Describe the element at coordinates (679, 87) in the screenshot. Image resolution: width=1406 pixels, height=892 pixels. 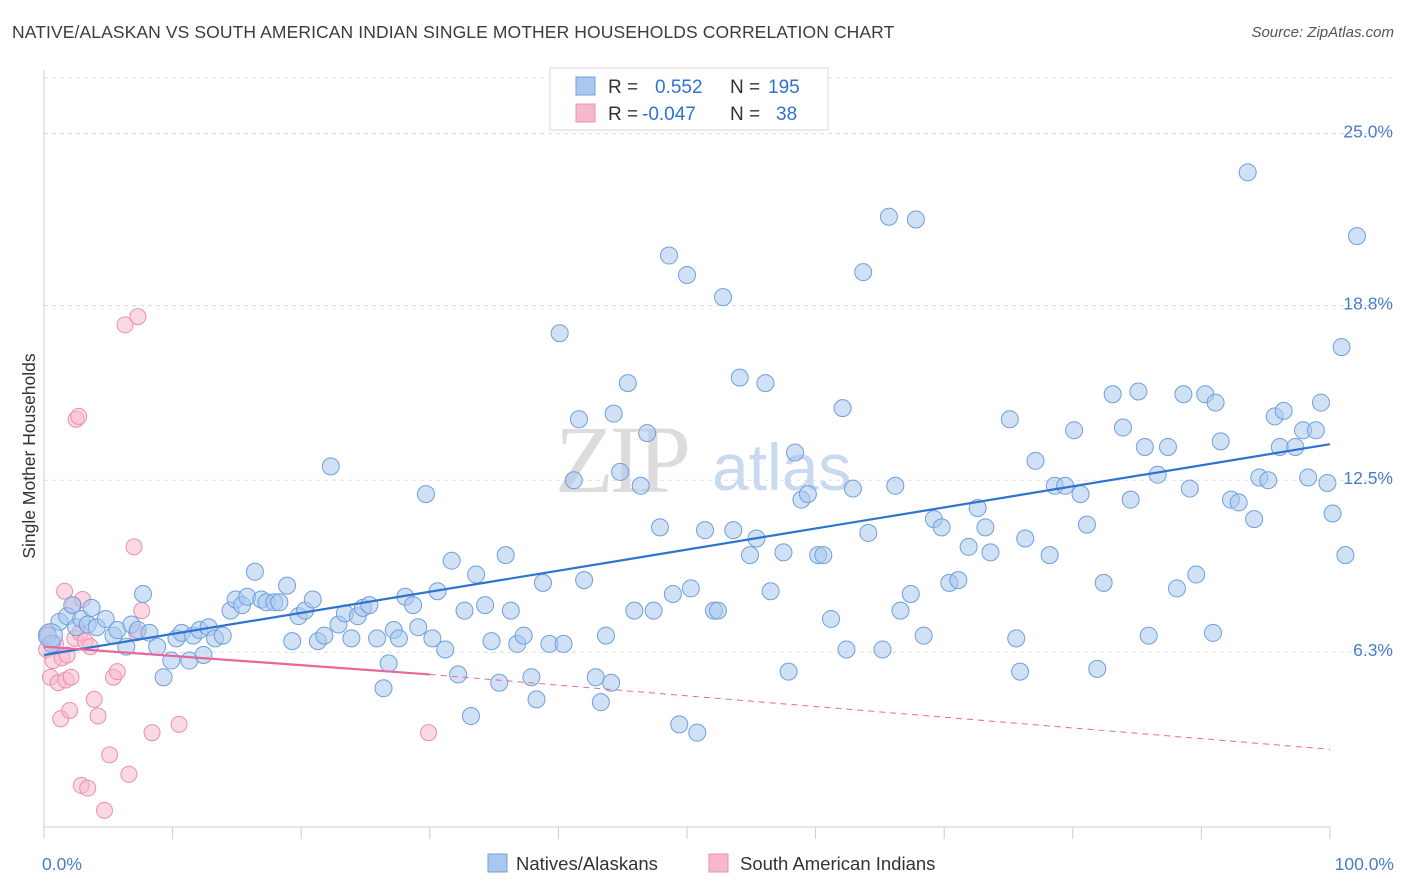
I see `legend-r-value-blue: 0.552` at that location.